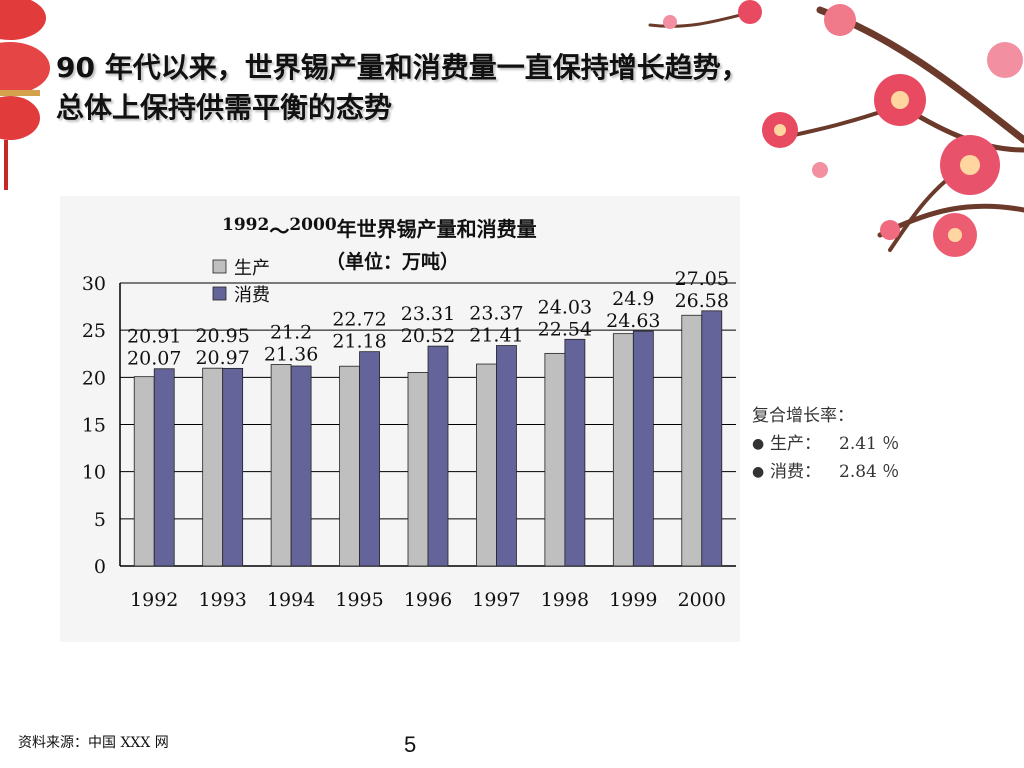 Image resolution: width=1024 pixels, height=768 pixels. What do you see at coordinates (496, 336) in the screenshot?
I see `data-label-production: 21.41` at bounding box center [496, 336].